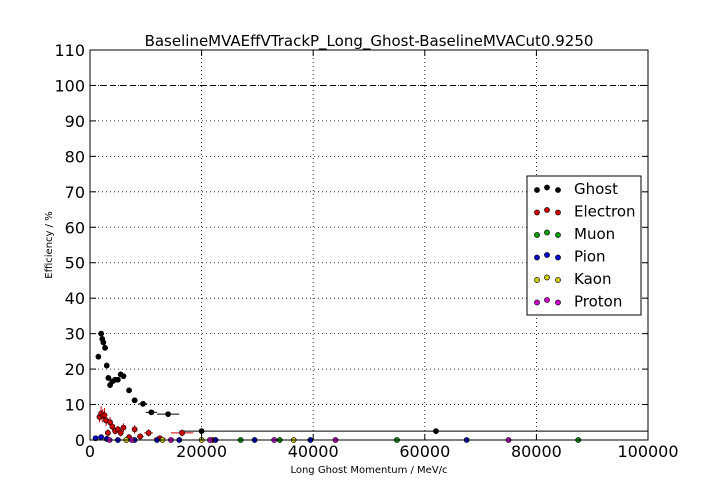 The image size is (720, 504). I want to click on legend-entry-electron: Electron, so click(585, 212).